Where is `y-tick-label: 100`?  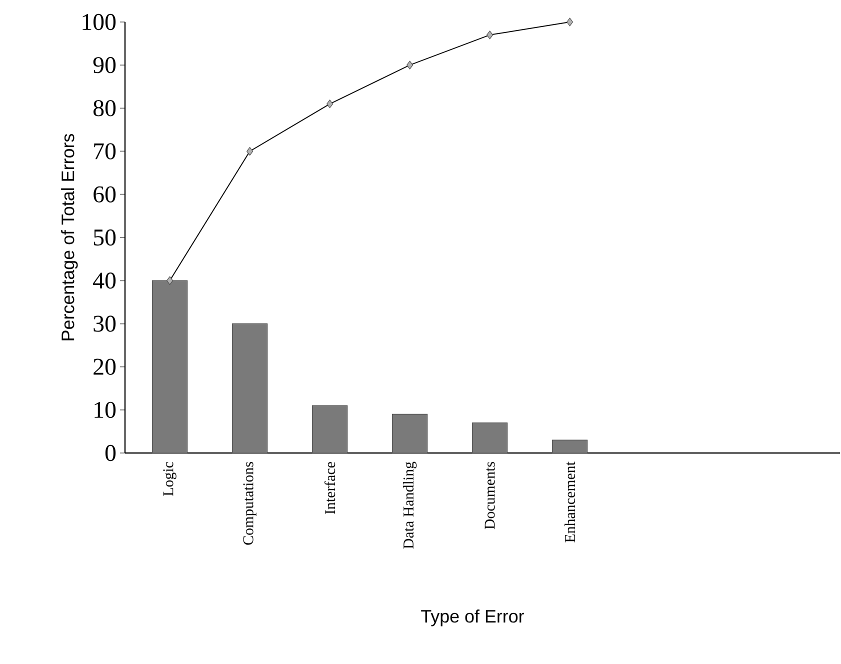
y-tick-label: 100 is located at coordinates (99, 22).